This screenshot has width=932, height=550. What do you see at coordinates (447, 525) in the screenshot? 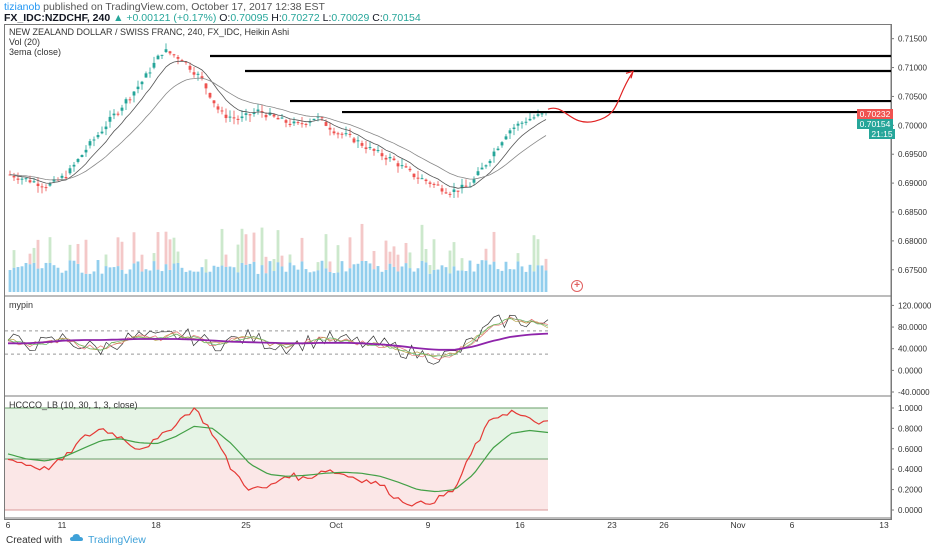
I see `time-axis-ticks: 6 11 18 25 Oct 9 16 23 26 Nov 6 13` at bounding box center [447, 525].